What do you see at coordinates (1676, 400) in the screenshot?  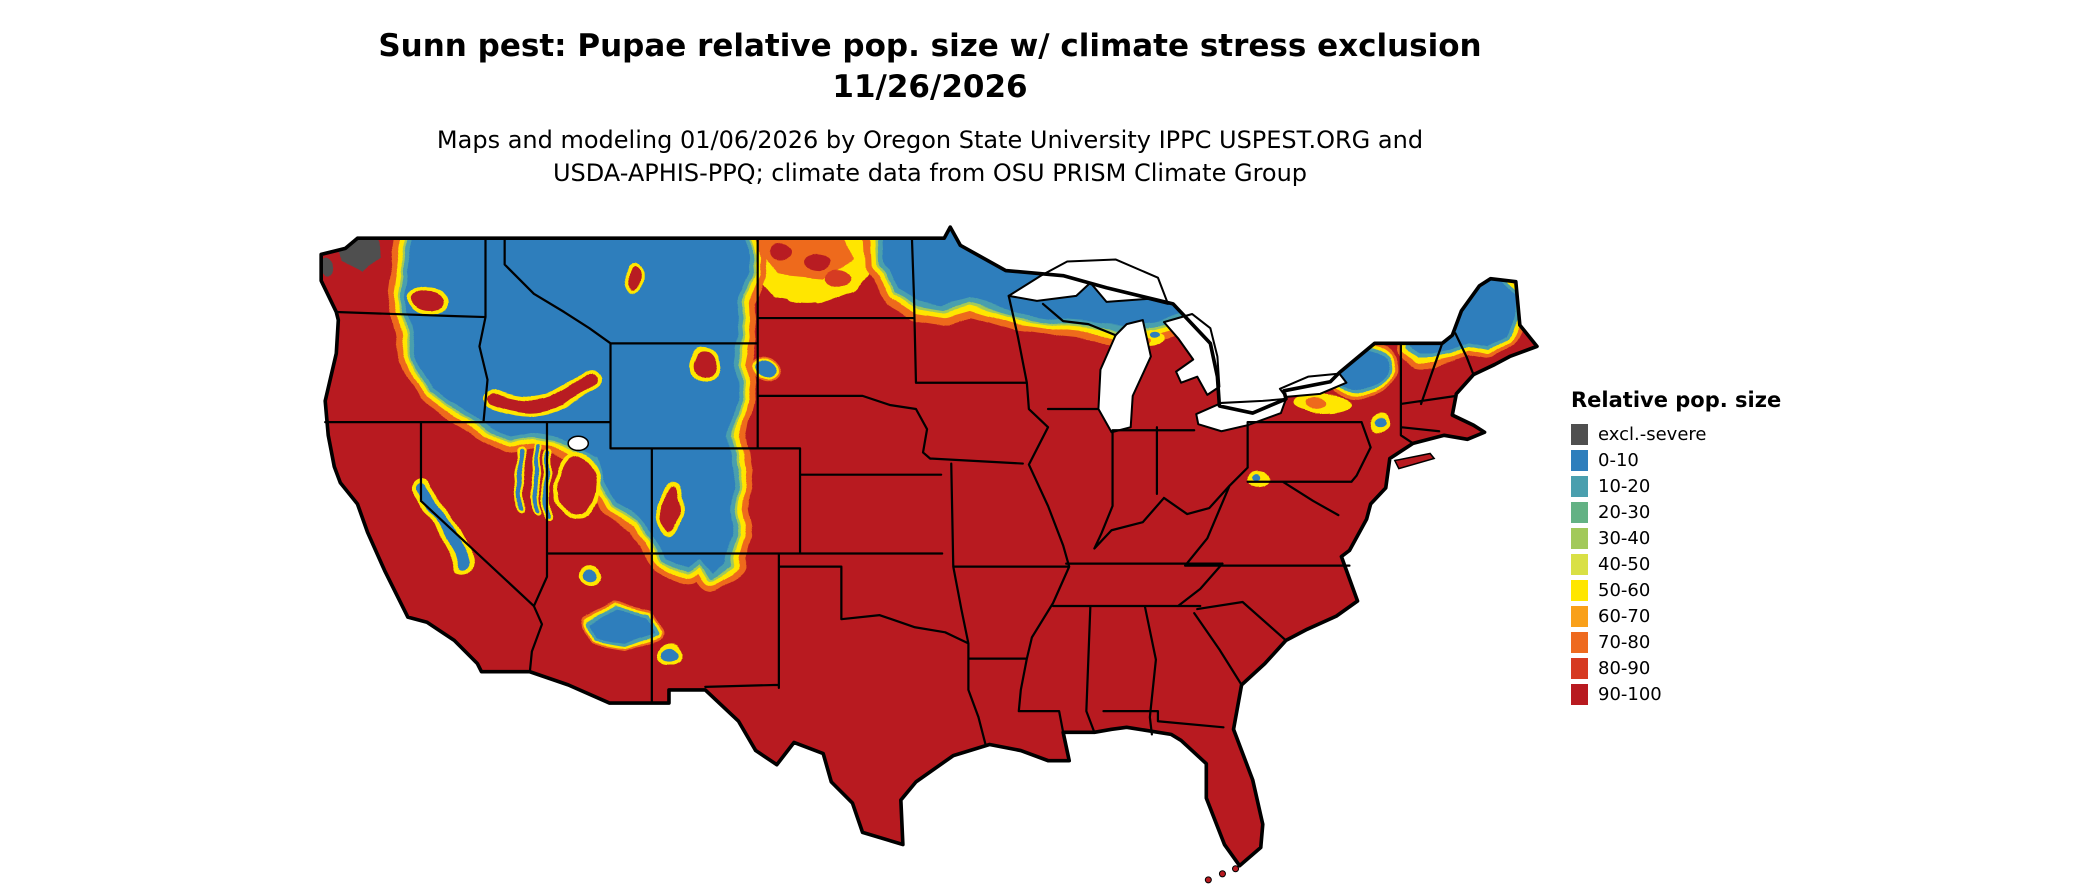 I see `legend-title: Relative pop. size` at bounding box center [1676, 400].